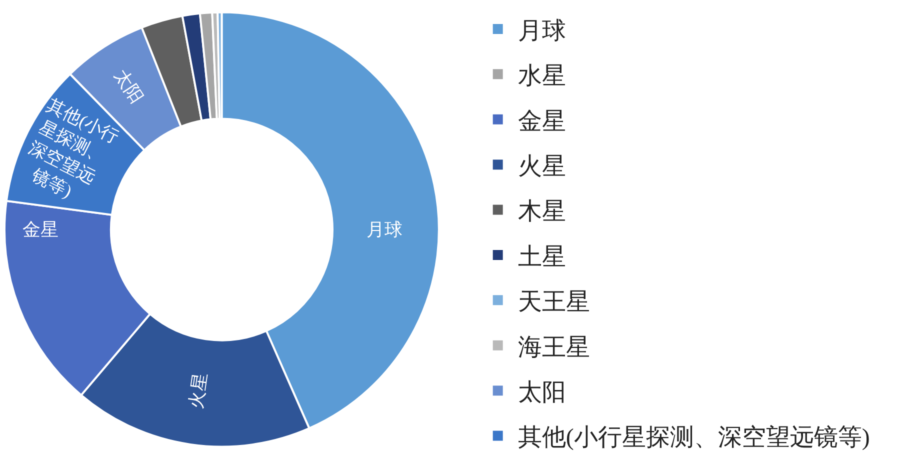 This screenshot has width=905, height=459. What do you see at coordinates (198, 391) in the screenshot?
I see `data-label: 火星` at bounding box center [198, 391].